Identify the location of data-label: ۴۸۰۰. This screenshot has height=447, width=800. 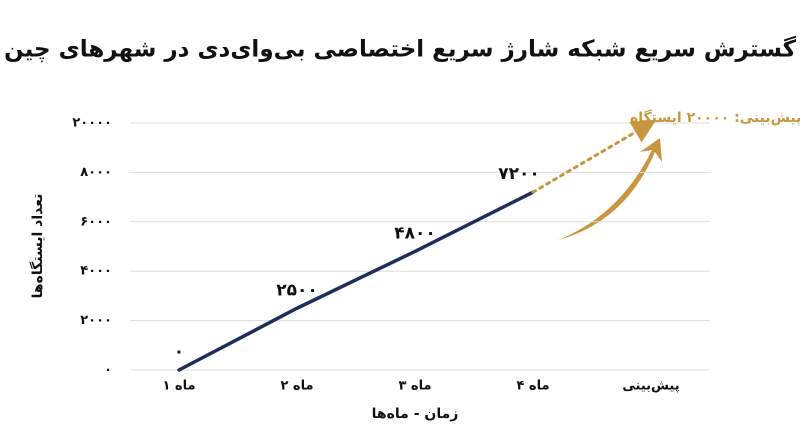
(415, 233).